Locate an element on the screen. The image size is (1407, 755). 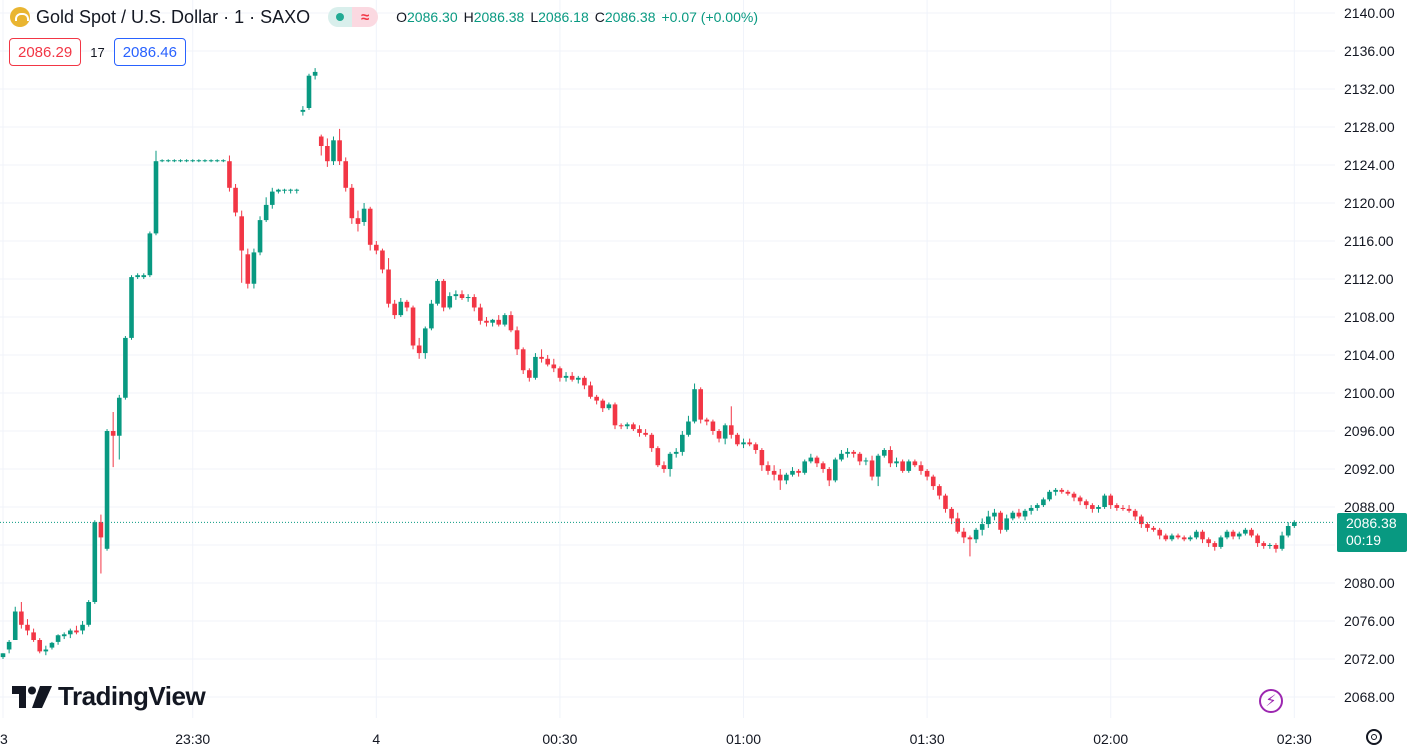
open-value: 2086.30 is located at coordinates (432, 17).